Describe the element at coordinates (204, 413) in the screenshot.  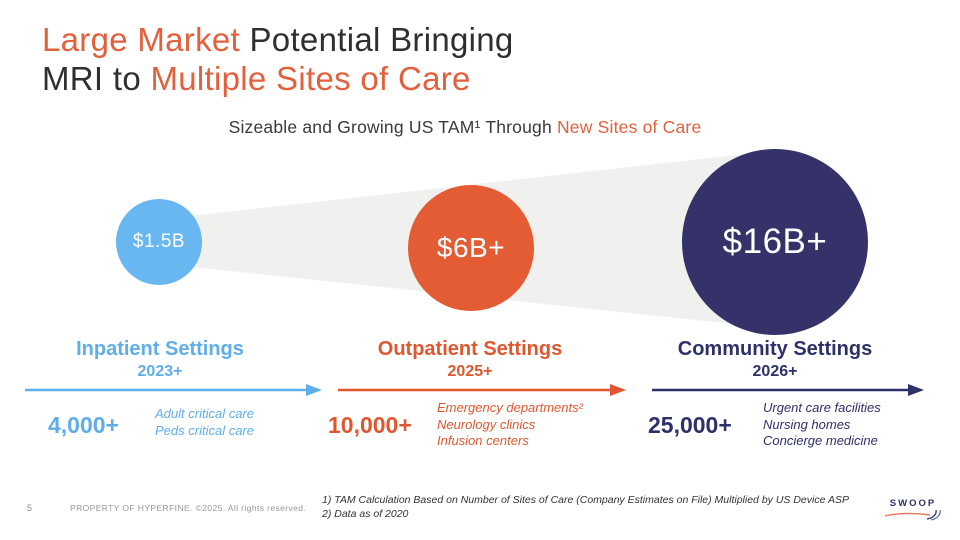
I see `site-item: Adult critical care` at that location.